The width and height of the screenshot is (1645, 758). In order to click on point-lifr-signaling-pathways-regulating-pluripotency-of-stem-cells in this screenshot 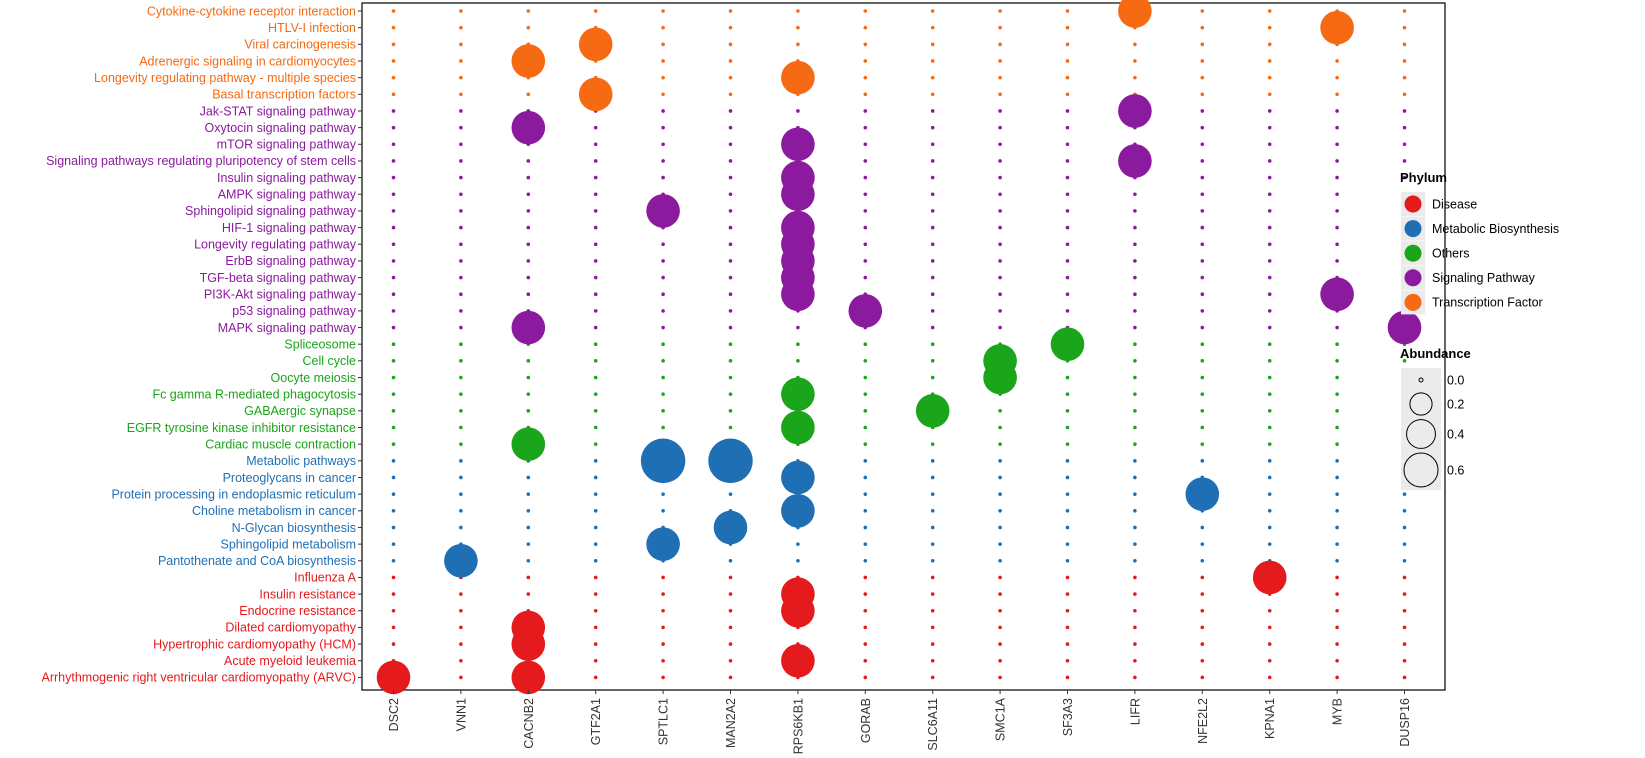, I will do `click(1135, 161)`.